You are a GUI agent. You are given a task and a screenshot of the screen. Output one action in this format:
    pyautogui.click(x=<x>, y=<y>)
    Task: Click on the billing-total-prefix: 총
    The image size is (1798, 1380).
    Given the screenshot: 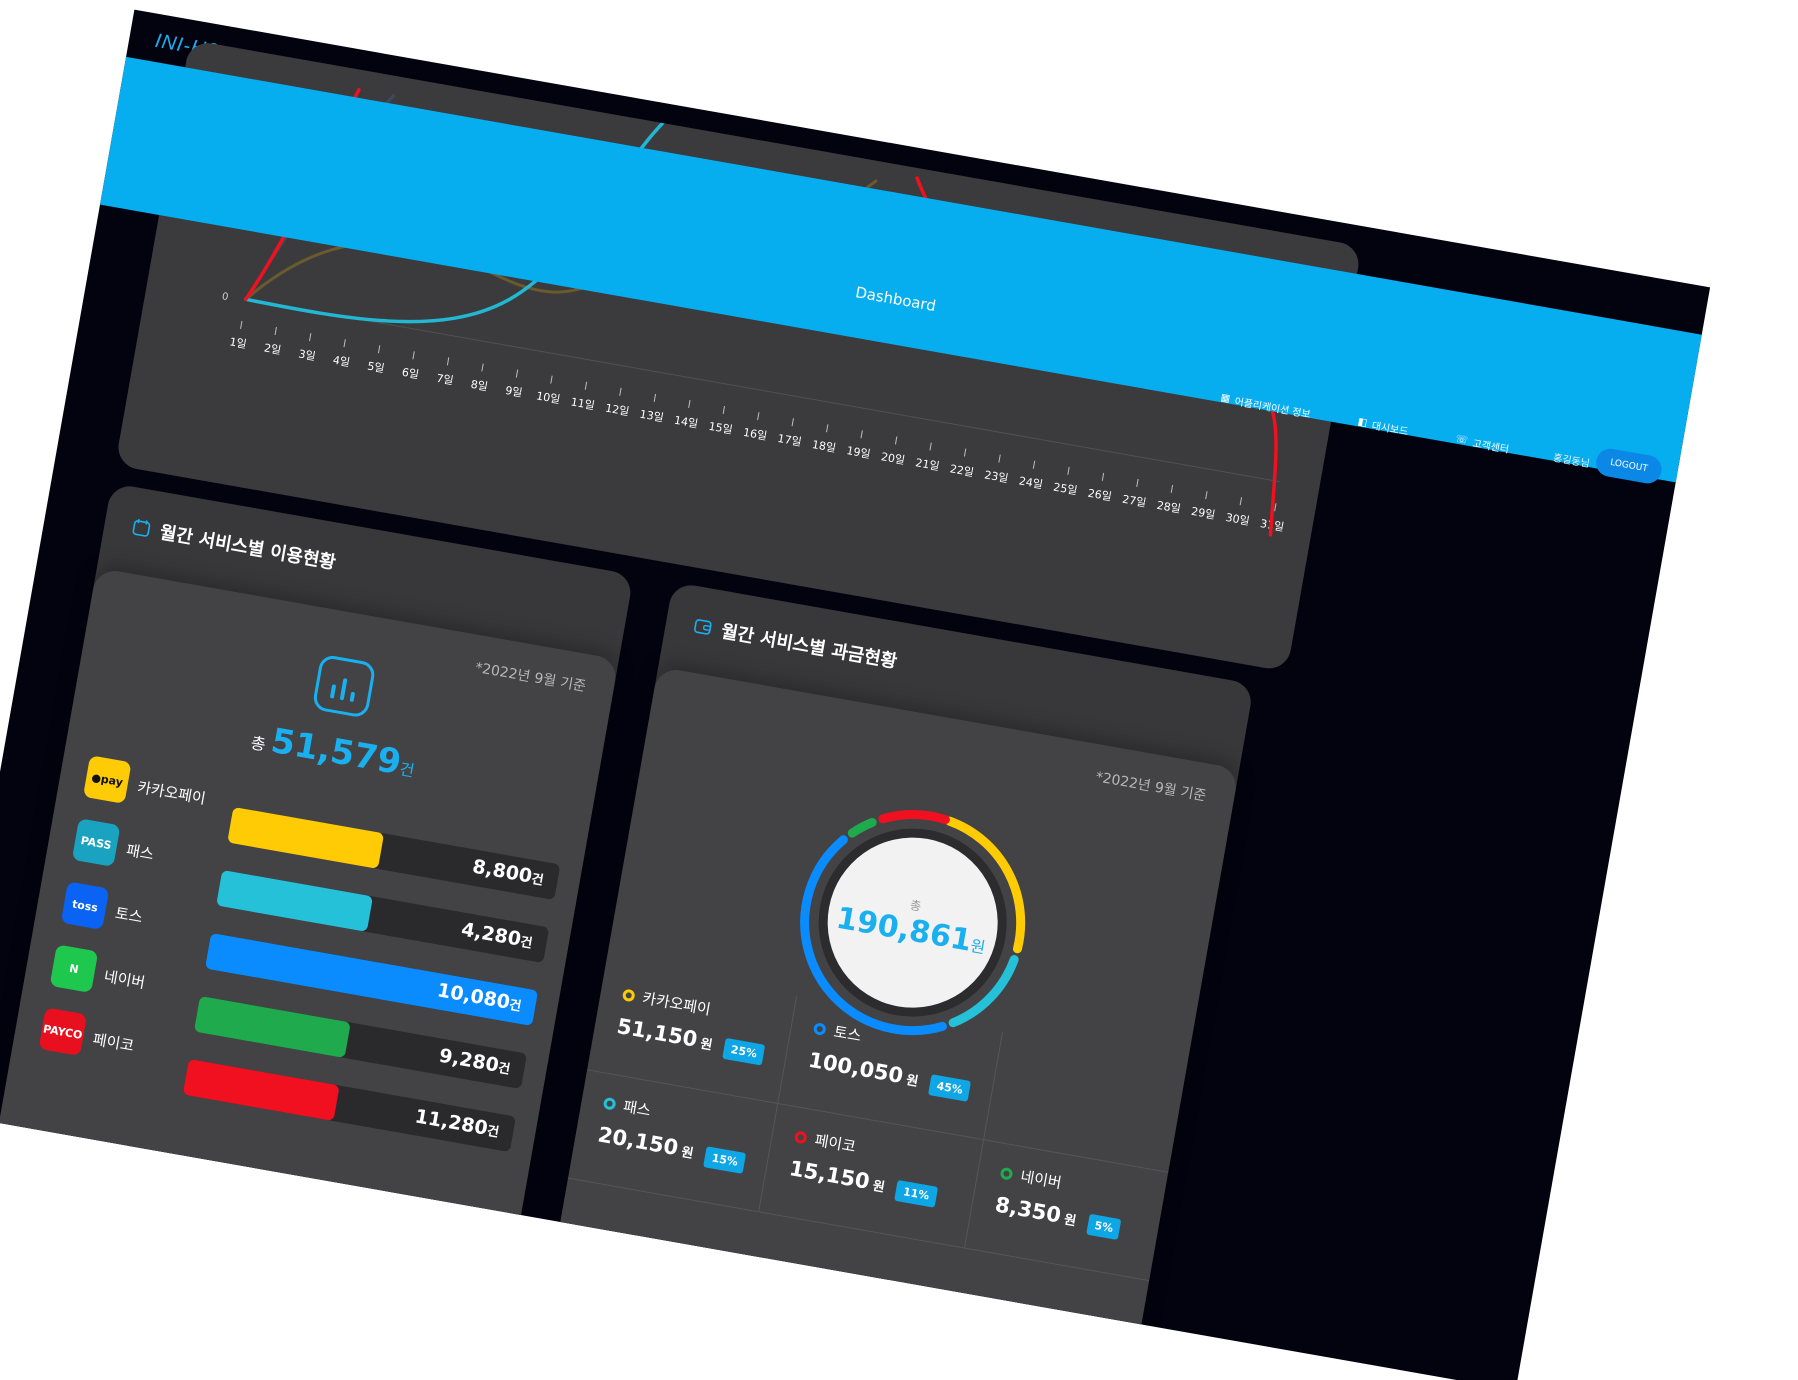 What is the action you would take?
    pyautogui.click(x=915, y=906)
    